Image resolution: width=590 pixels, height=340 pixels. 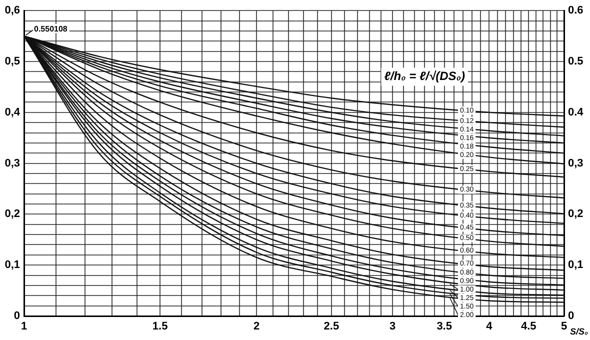 What do you see at coordinates (17, 316) in the screenshot?
I see `y-tick-label: 0` at bounding box center [17, 316].